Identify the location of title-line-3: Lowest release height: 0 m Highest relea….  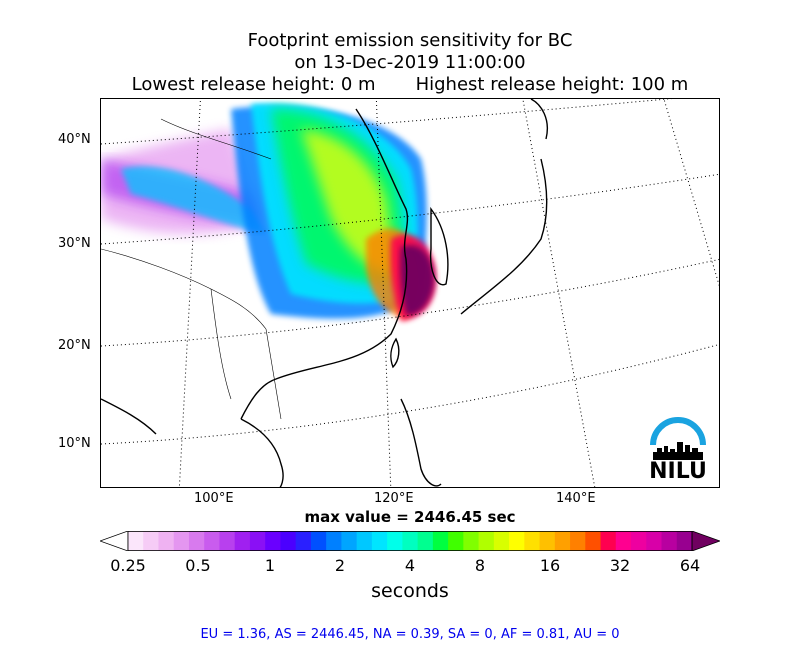
(410, 84).